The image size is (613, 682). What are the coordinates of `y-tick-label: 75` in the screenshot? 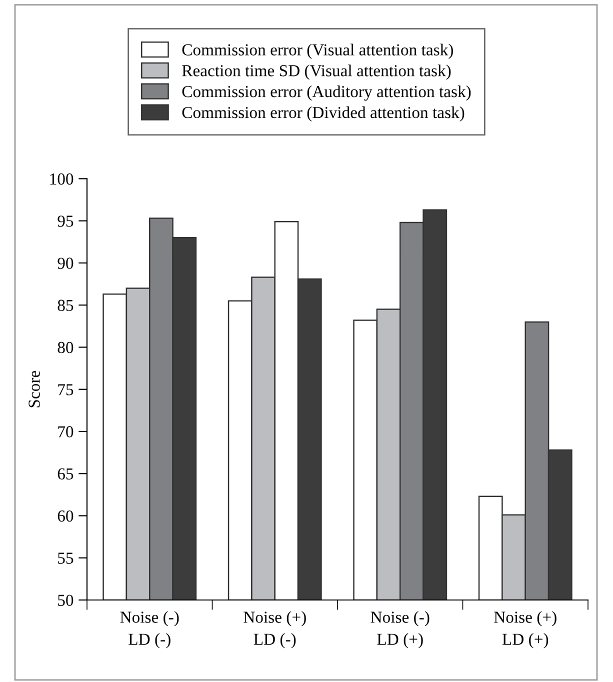 It's located at (66, 390).